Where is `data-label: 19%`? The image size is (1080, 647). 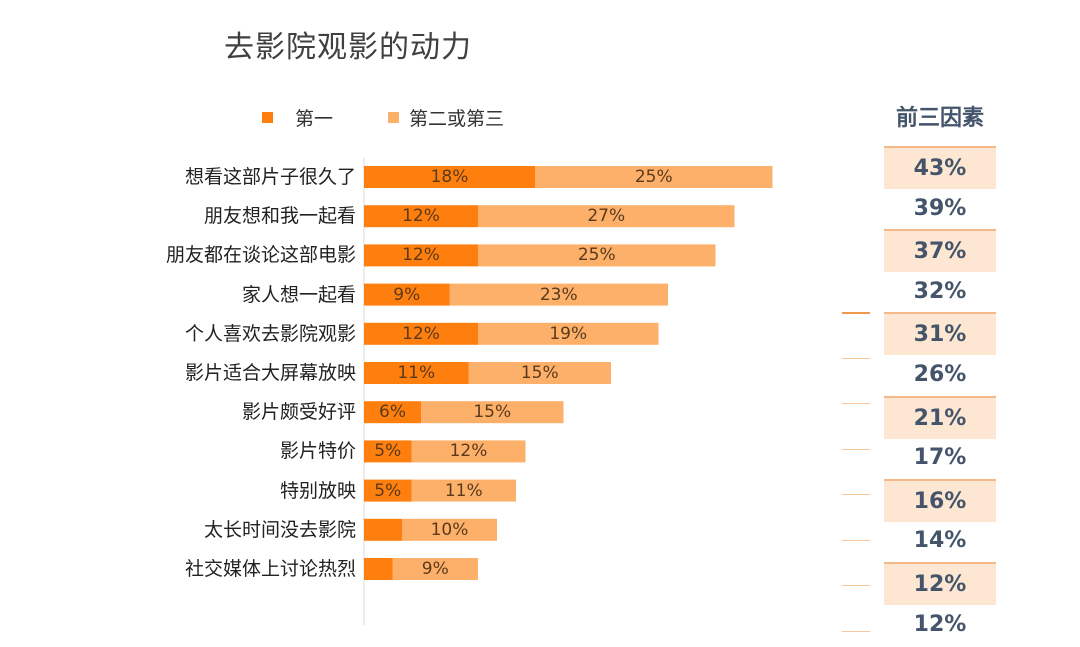
data-label: 19% is located at coordinates (568, 333).